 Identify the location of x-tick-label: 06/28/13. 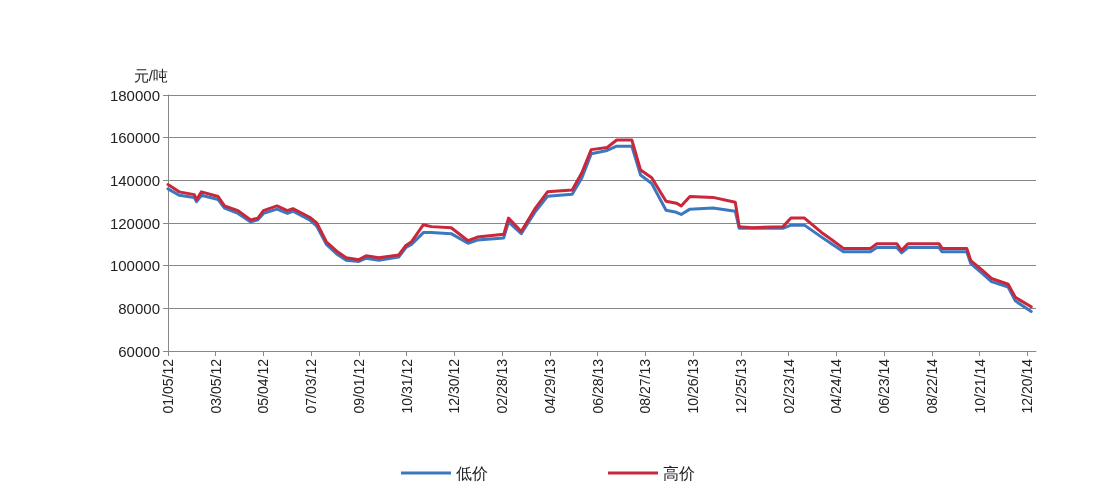
(597, 386).